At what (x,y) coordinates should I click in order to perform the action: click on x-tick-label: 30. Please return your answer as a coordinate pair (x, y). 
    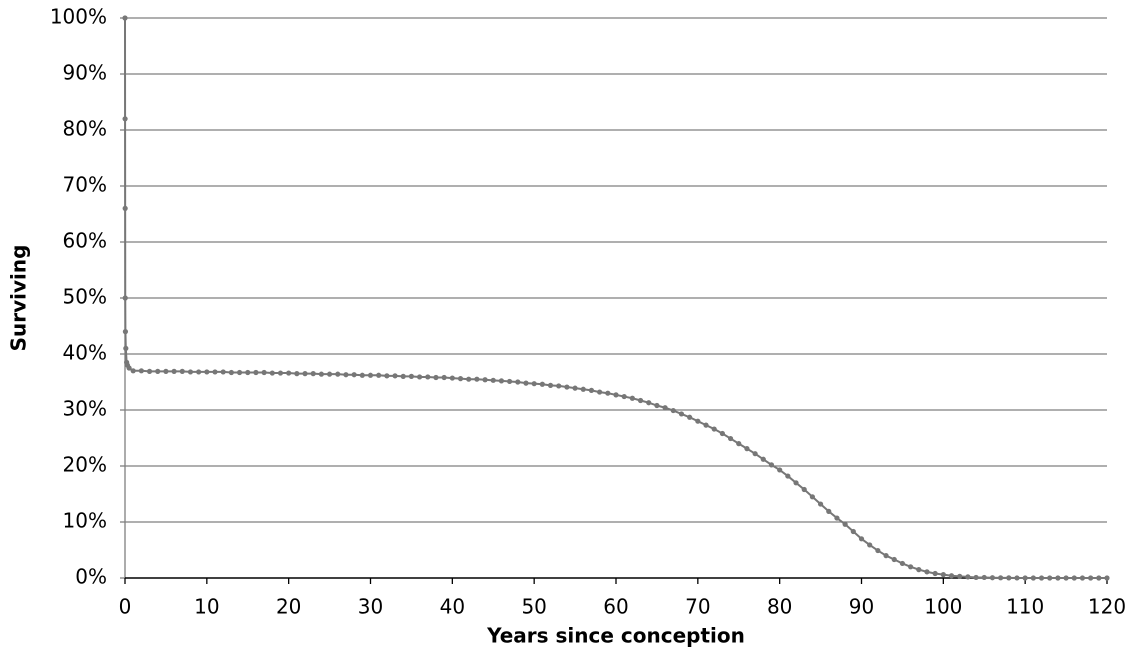
    Looking at the image, I should click on (370, 607).